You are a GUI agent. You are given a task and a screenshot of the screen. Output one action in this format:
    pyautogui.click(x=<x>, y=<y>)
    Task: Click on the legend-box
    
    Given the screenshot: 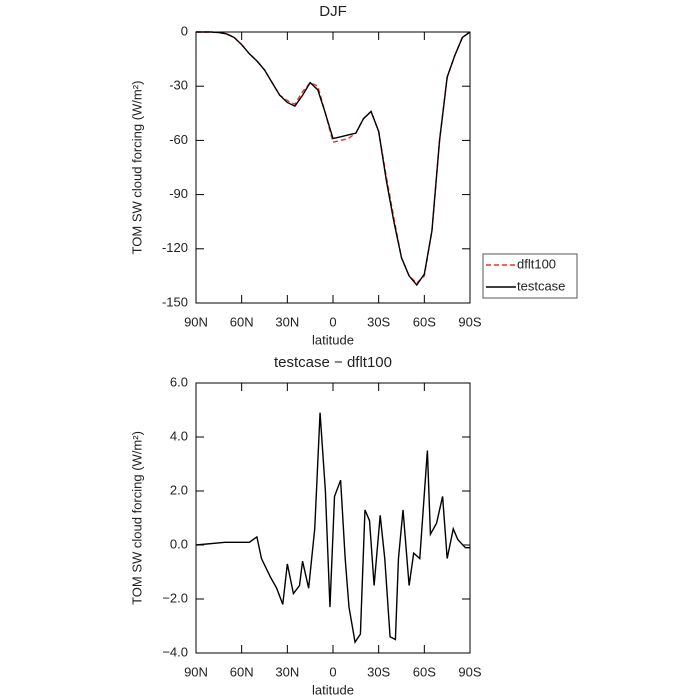 What is the action you would take?
    pyautogui.click(x=530, y=276)
    